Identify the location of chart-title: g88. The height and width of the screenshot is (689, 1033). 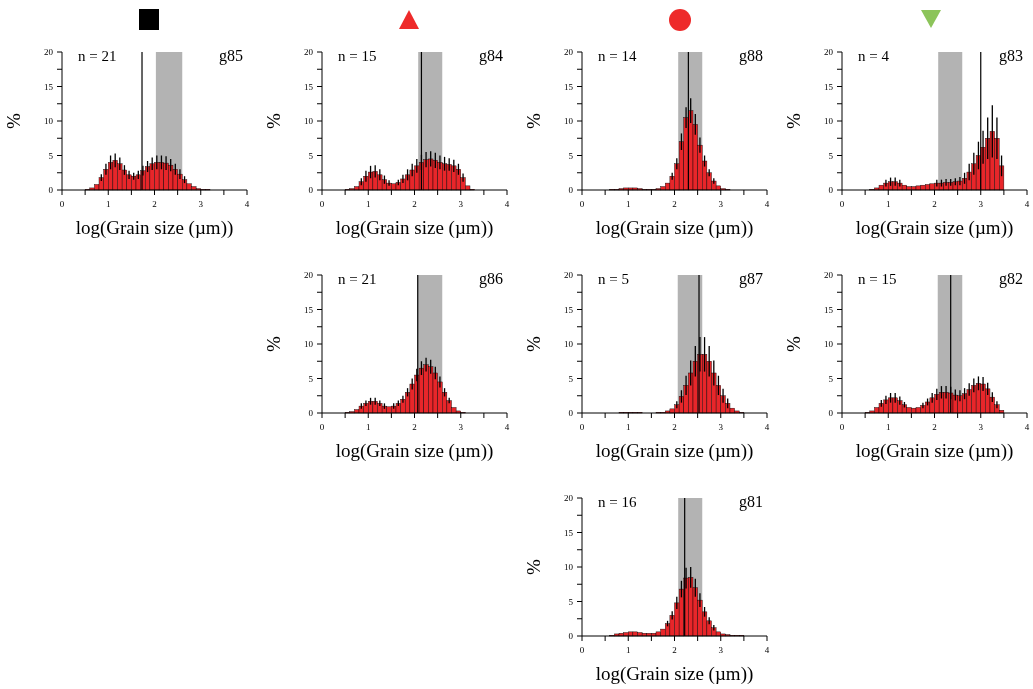
(751, 56).